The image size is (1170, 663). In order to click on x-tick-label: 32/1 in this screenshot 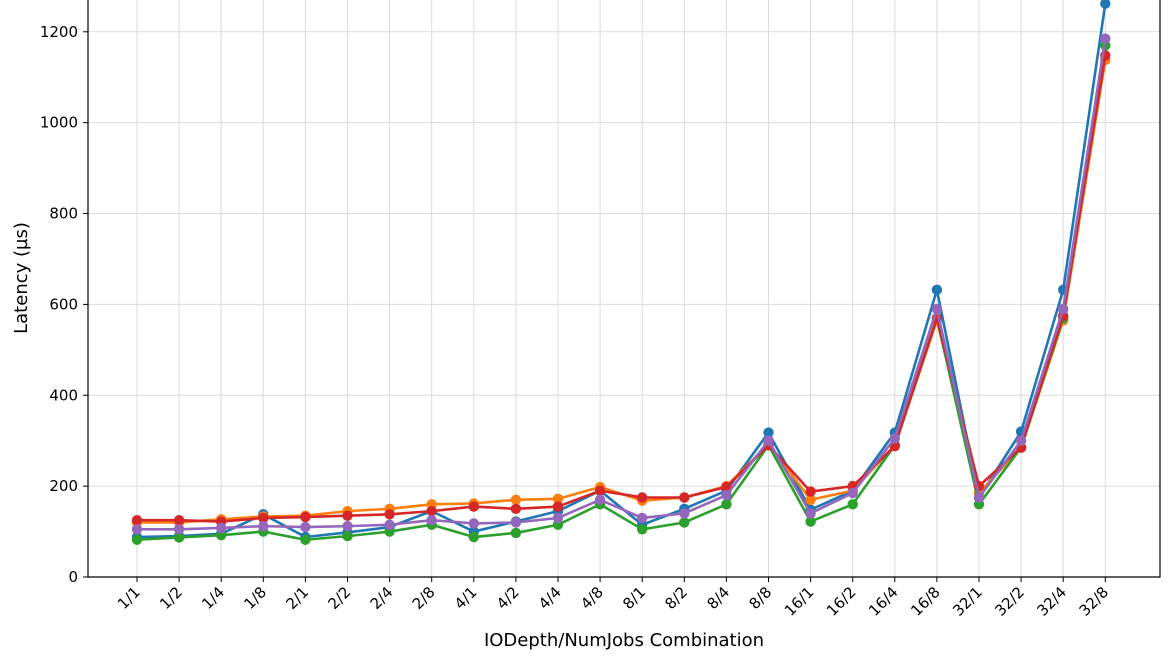, I will do `click(967, 601)`.